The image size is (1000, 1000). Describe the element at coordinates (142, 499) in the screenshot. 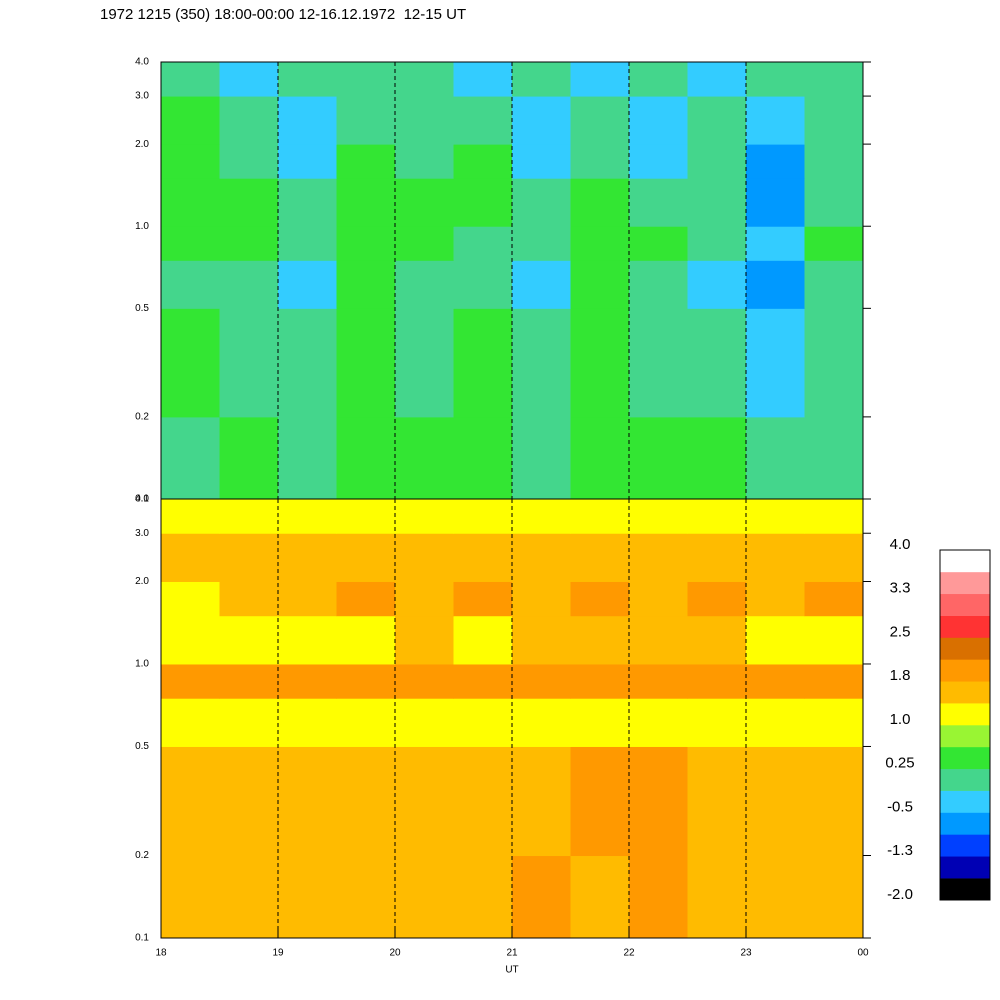

I see `y-tick-label: 0.1` at that location.